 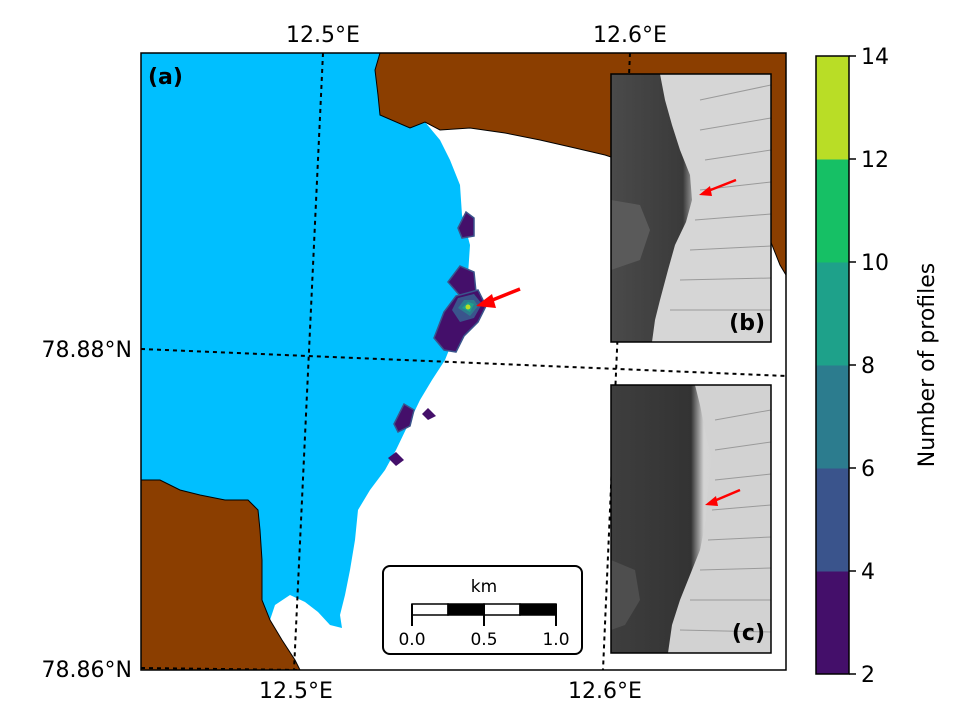 I want to click on lat-label-2: 78.86°N, so click(x=87, y=670).